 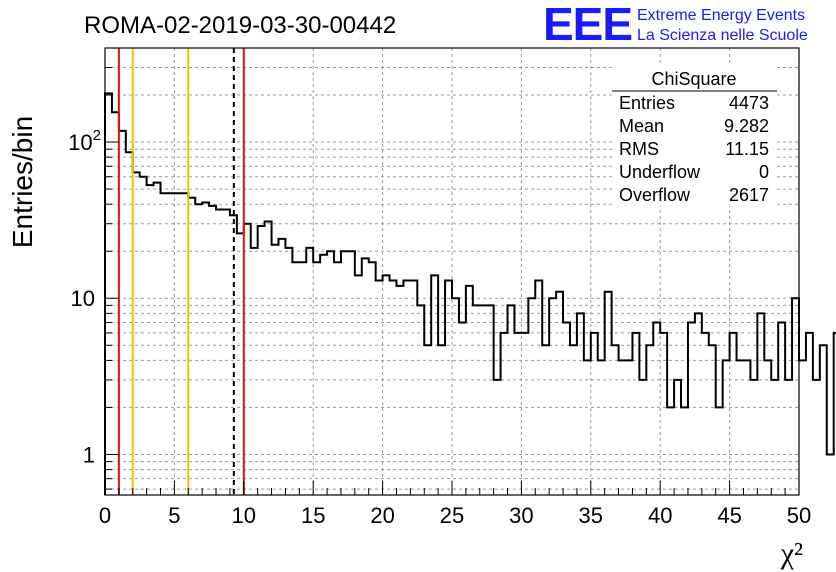 I want to click on x-tick-label: 40, so click(x=660, y=515).